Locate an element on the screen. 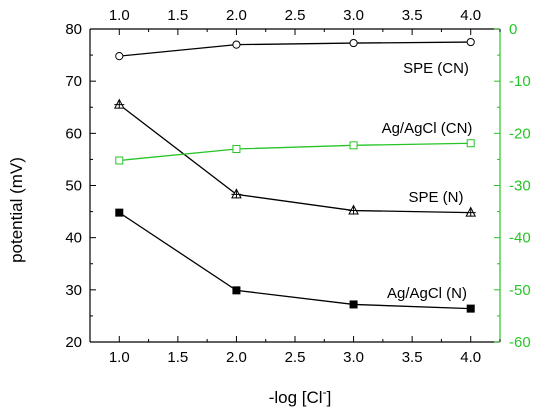 This screenshot has height=418, width=550. x-tick-label: 2.0 is located at coordinates (236, 357).